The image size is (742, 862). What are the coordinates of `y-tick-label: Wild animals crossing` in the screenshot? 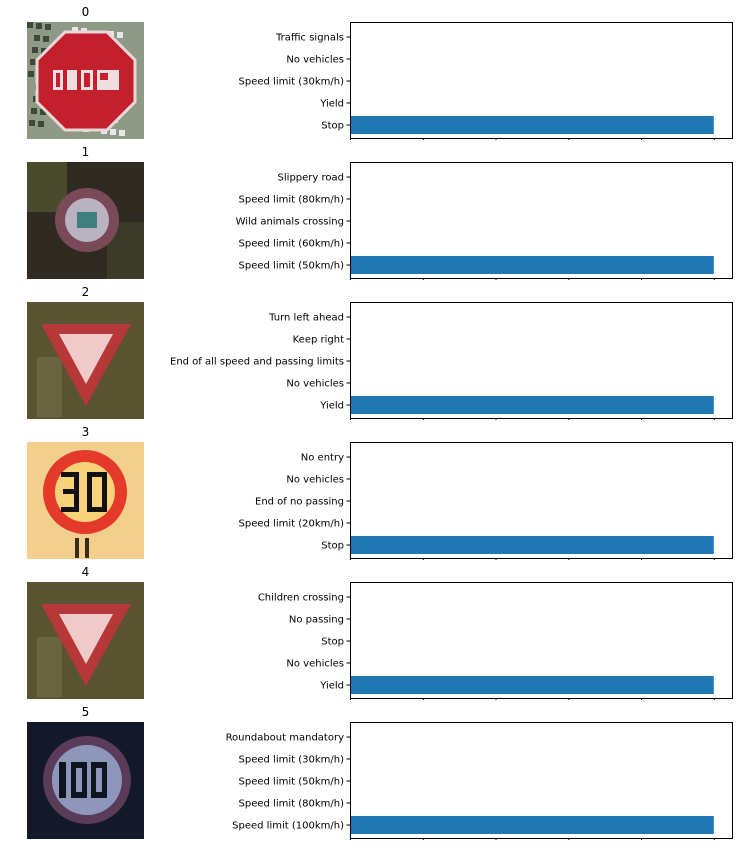 It's located at (290, 222).